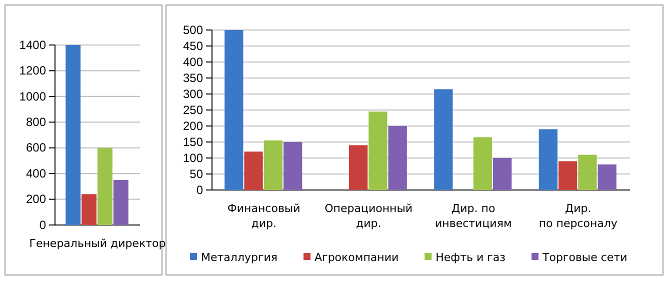 The width and height of the screenshot is (668, 281). I want to click on y-tick-label: 1000, so click(32, 96).